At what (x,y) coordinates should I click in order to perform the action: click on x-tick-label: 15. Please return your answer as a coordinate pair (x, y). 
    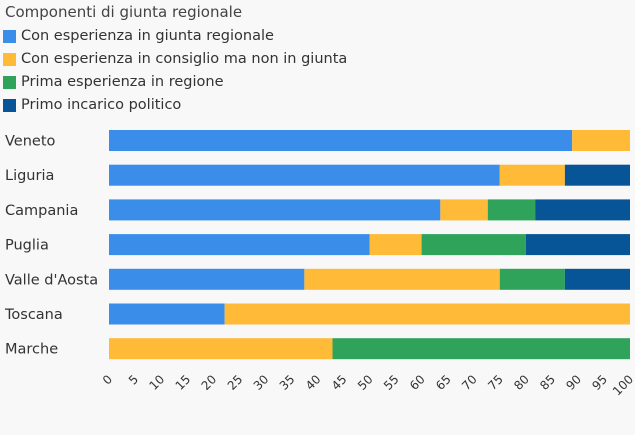
    Looking at the image, I should click on (183, 382).